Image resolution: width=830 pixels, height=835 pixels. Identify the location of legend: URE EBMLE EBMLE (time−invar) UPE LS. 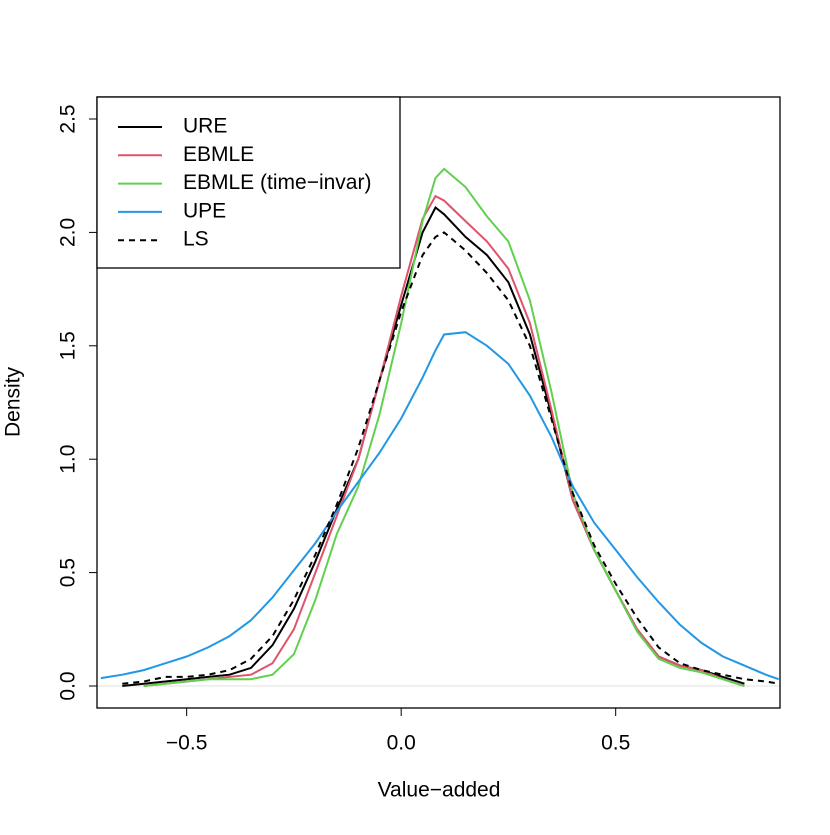
(248, 182).